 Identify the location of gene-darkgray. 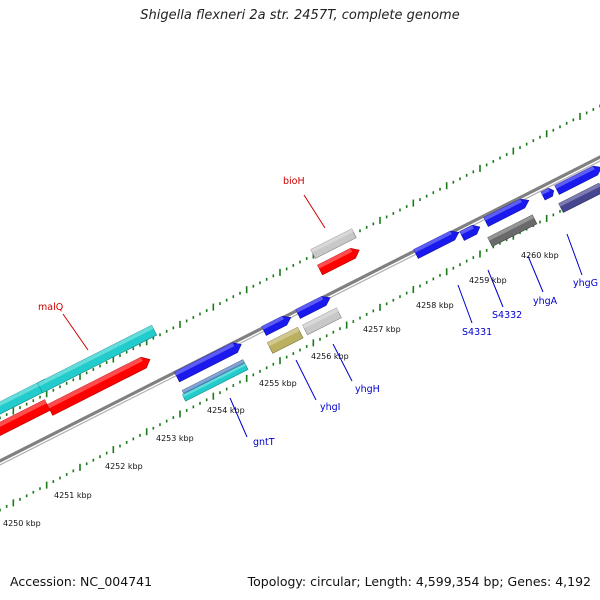
(512, 230).